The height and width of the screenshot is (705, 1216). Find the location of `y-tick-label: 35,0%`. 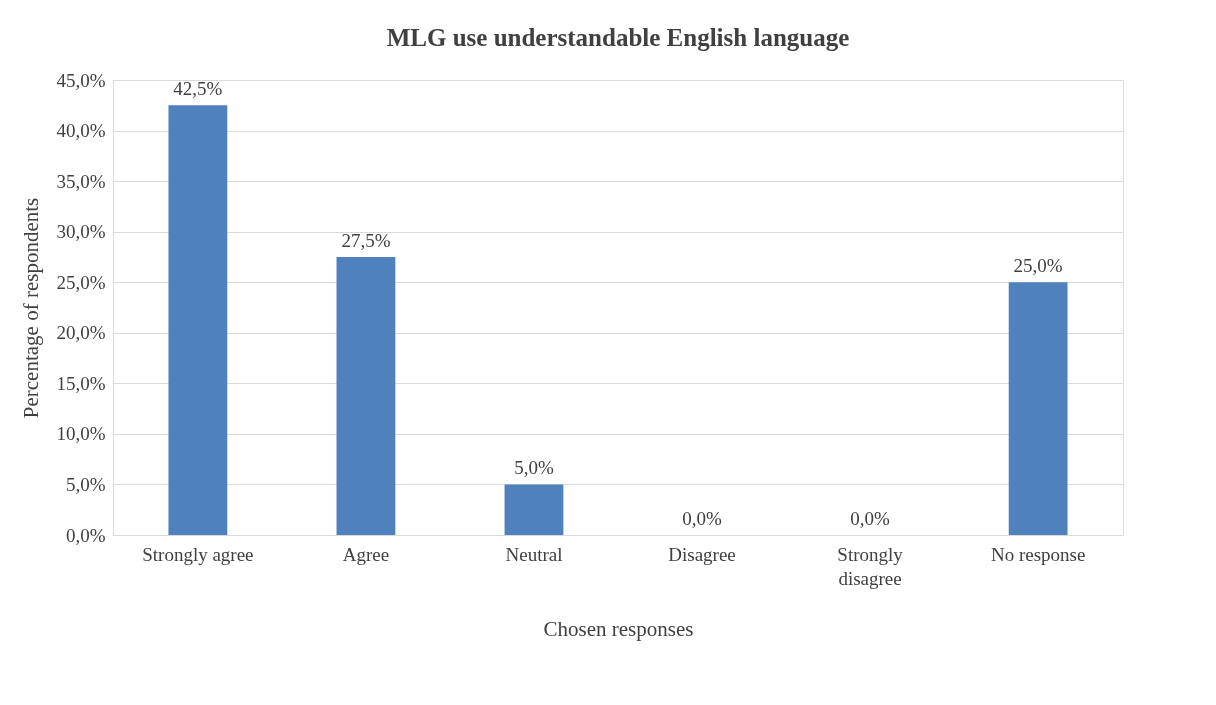

y-tick-label: 35,0% is located at coordinates (81, 181).